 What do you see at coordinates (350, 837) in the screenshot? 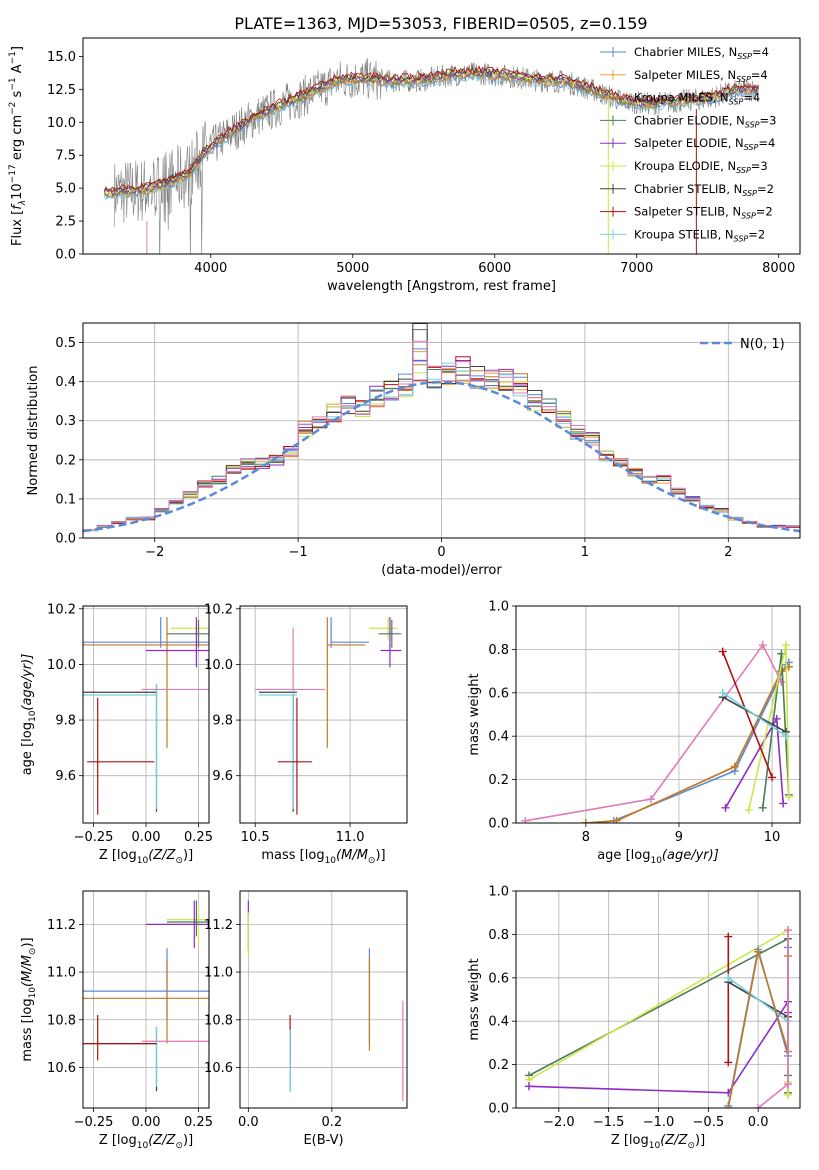
I see `x-tick-label: 11.0` at bounding box center [350, 837].